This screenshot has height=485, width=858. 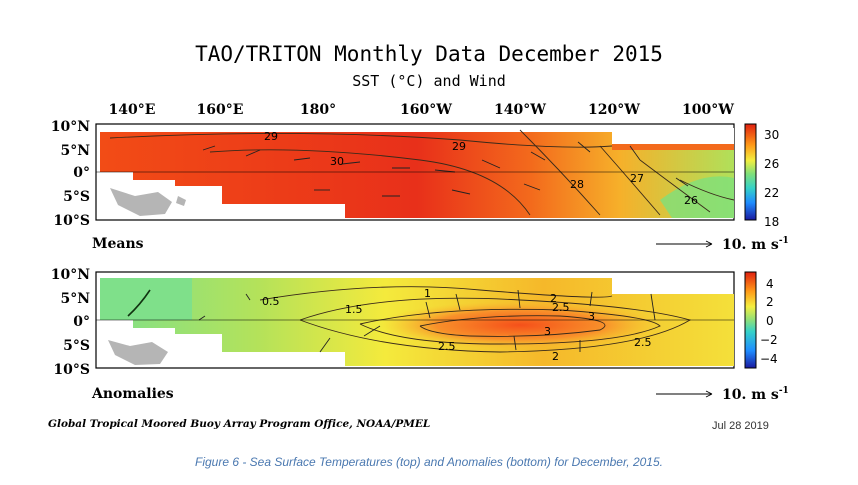 I want to click on colorbar-tick-label: 26, so click(x=771, y=164).